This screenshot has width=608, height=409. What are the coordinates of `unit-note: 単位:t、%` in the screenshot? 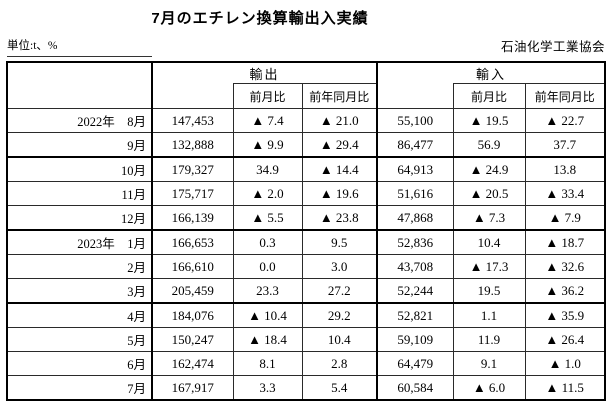 It's located at (79, 47).